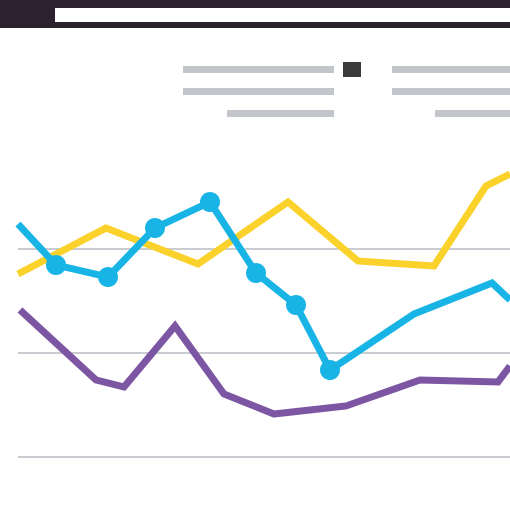  What do you see at coordinates (346, 89) in the screenshot?
I see `legend` at bounding box center [346, 89].